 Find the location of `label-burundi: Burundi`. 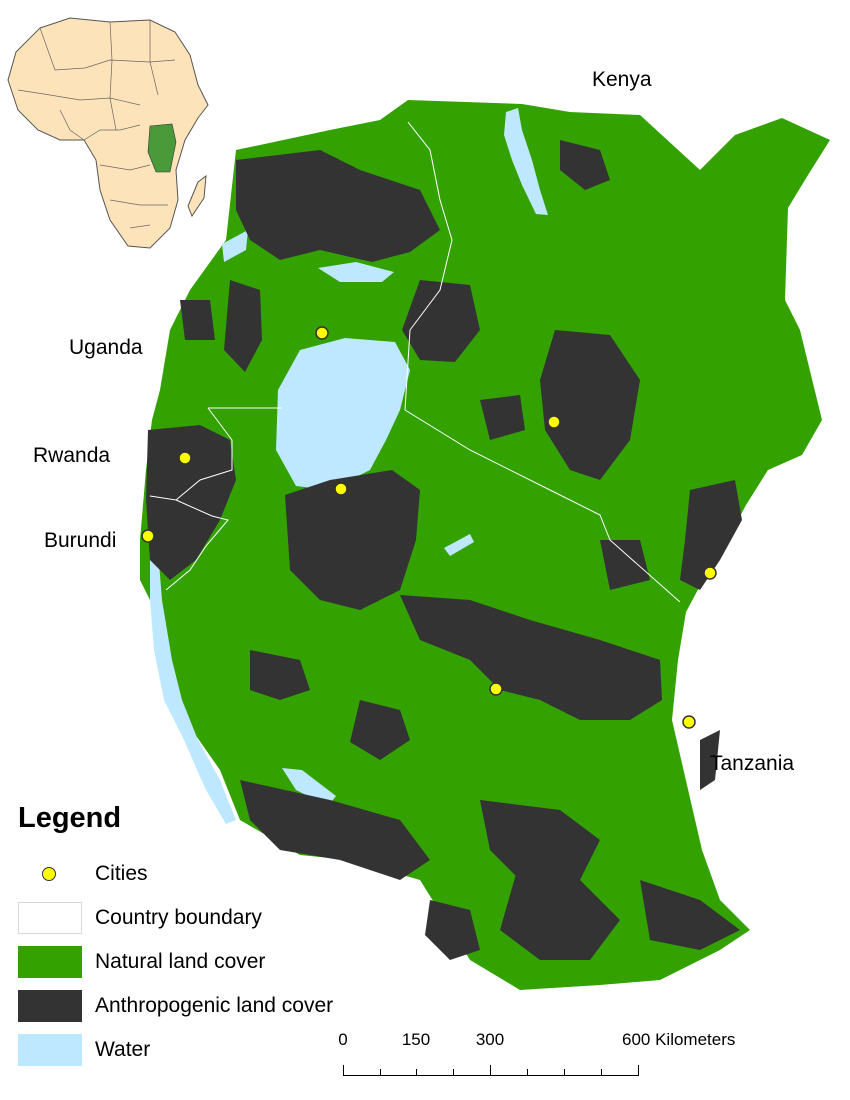

label-burundi: Burundi is located at coordinates (80, 540).